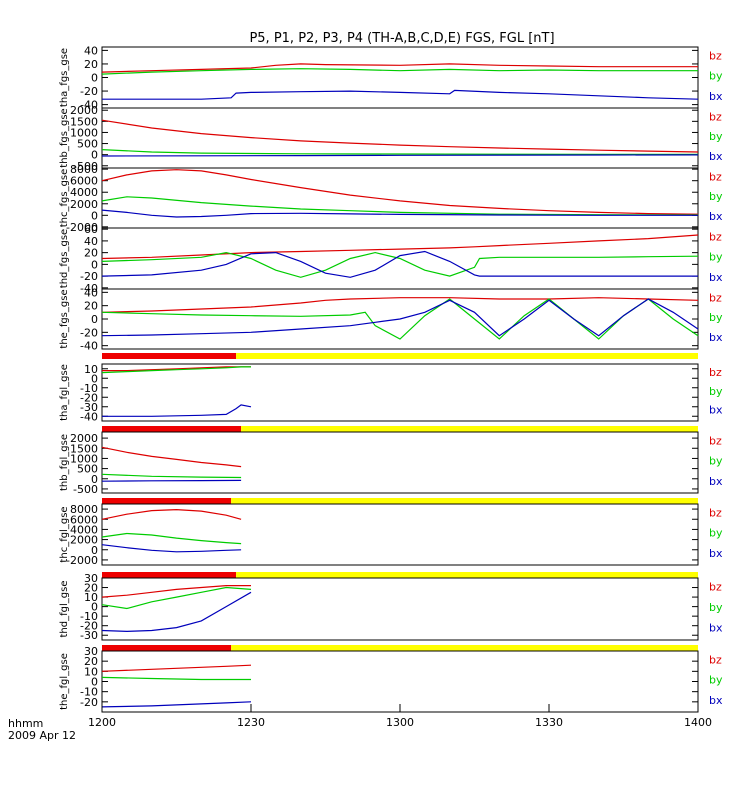  I want to click on x-tick-label: 1300, so click(400, 722).